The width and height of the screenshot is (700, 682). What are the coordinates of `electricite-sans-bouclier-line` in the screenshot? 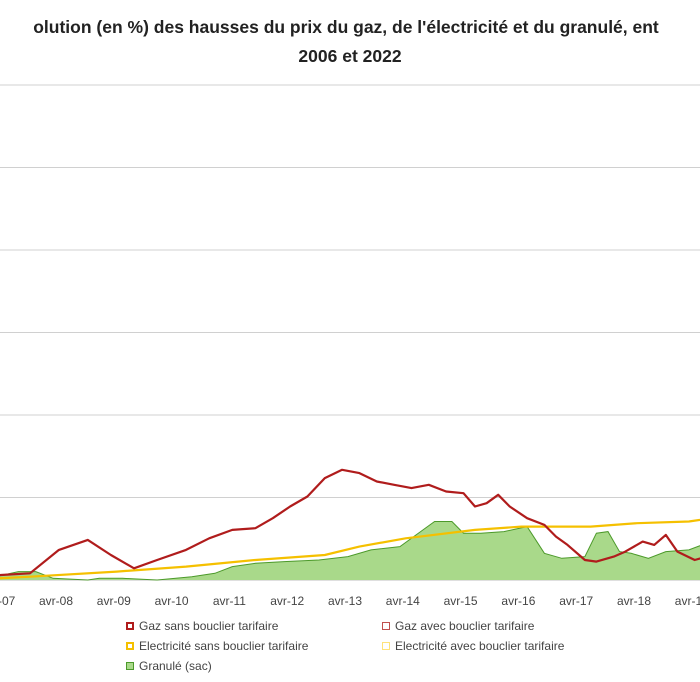 It's located at (350, 549).